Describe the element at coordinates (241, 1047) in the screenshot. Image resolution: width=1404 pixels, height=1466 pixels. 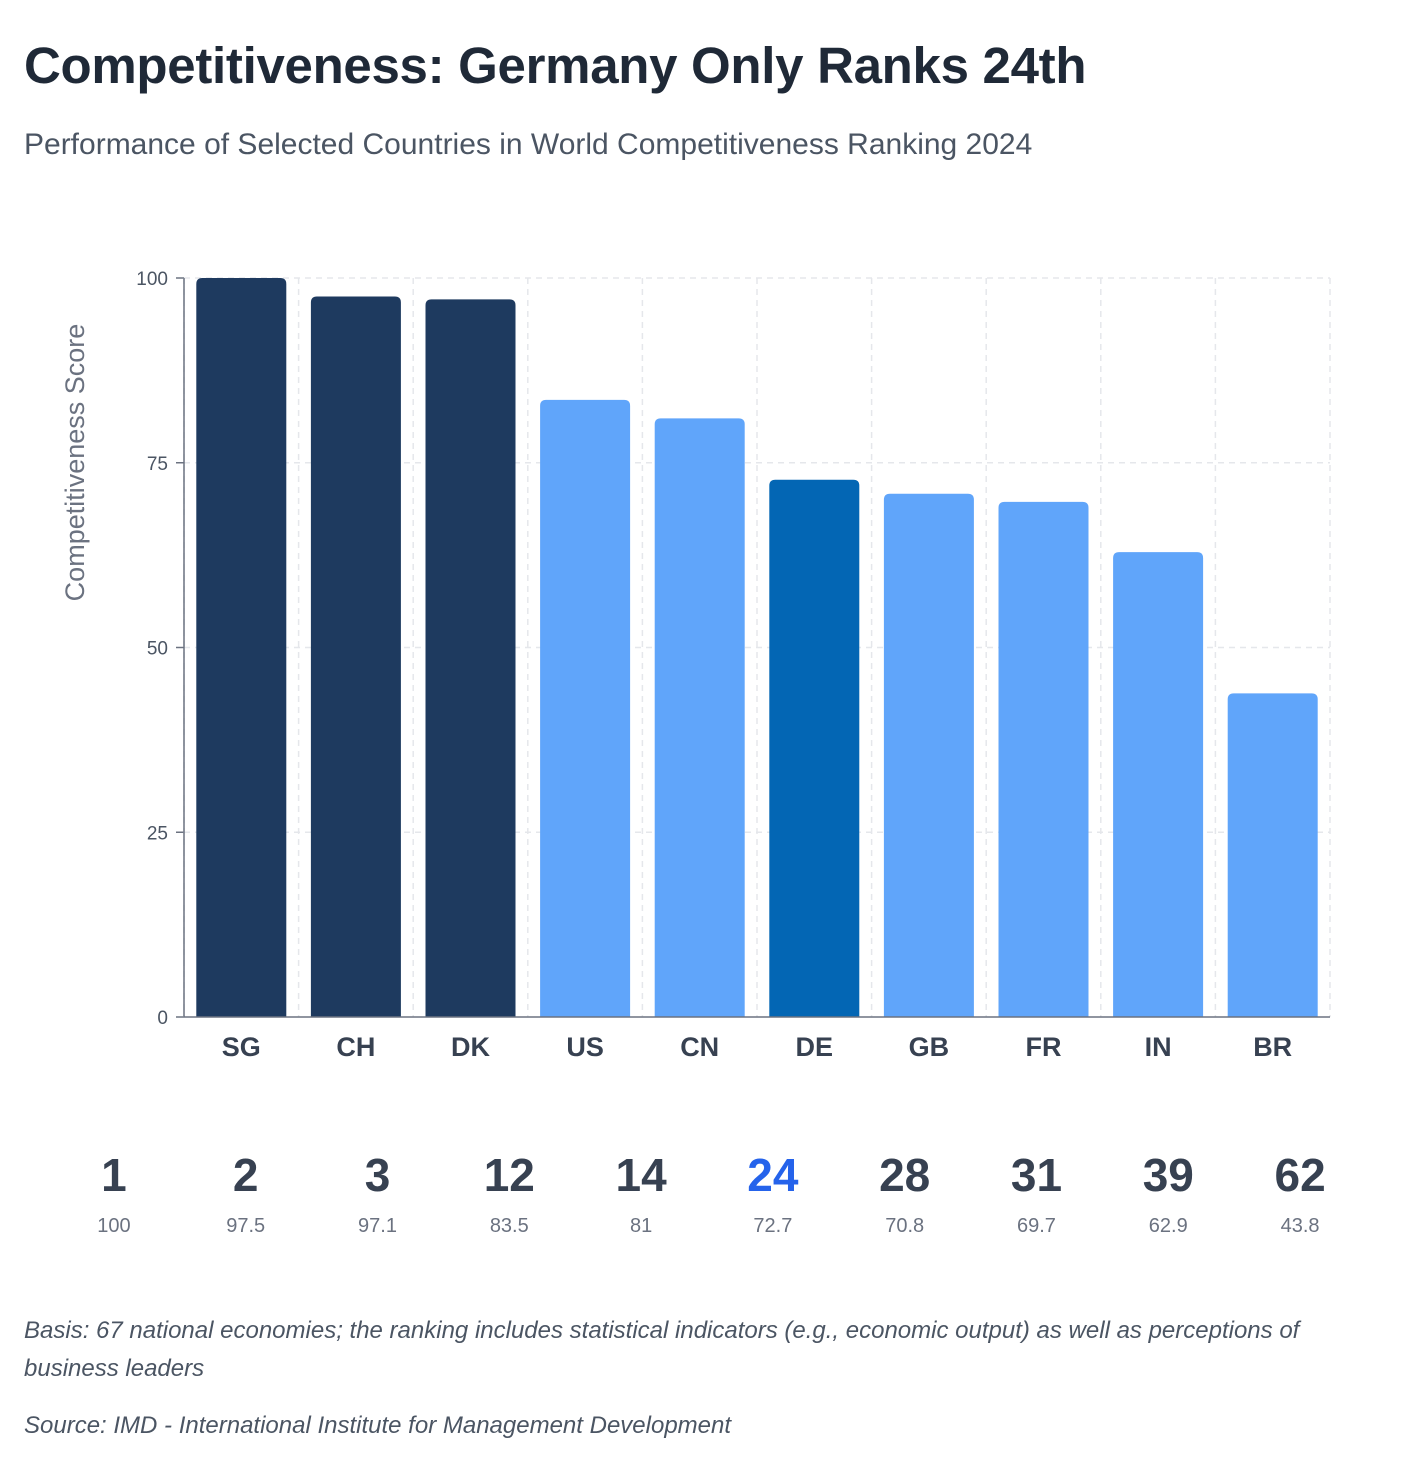
I see `x-tick-label: SG` at that location.